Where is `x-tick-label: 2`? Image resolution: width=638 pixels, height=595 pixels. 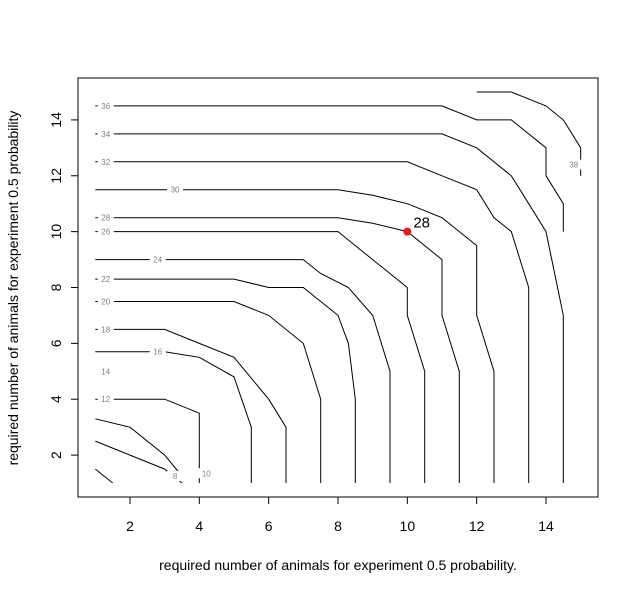 x-tick-label: 2 is located at coordinates (130, 526).